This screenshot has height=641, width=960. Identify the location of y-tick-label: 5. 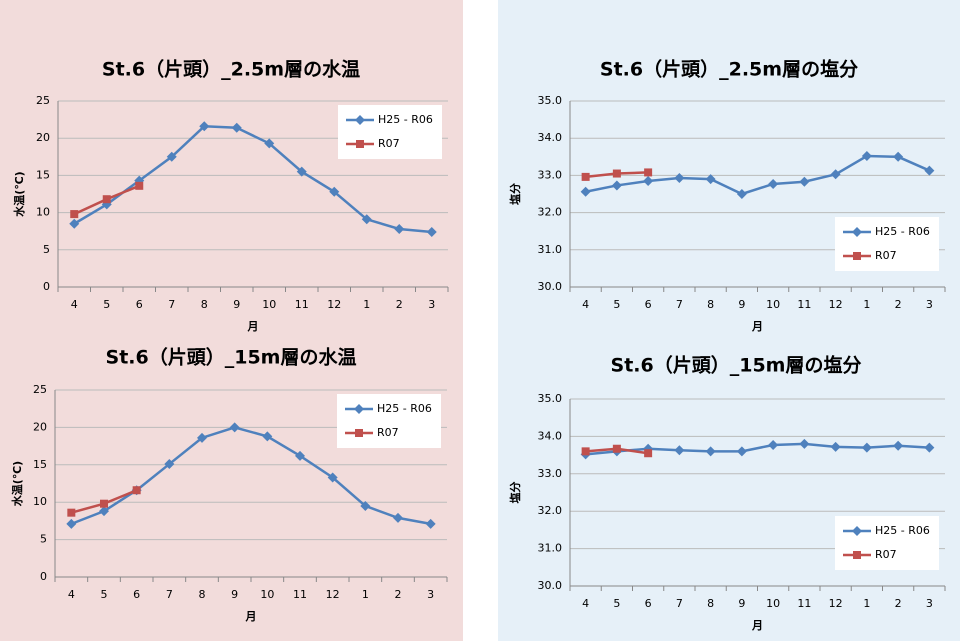
(46, 249).